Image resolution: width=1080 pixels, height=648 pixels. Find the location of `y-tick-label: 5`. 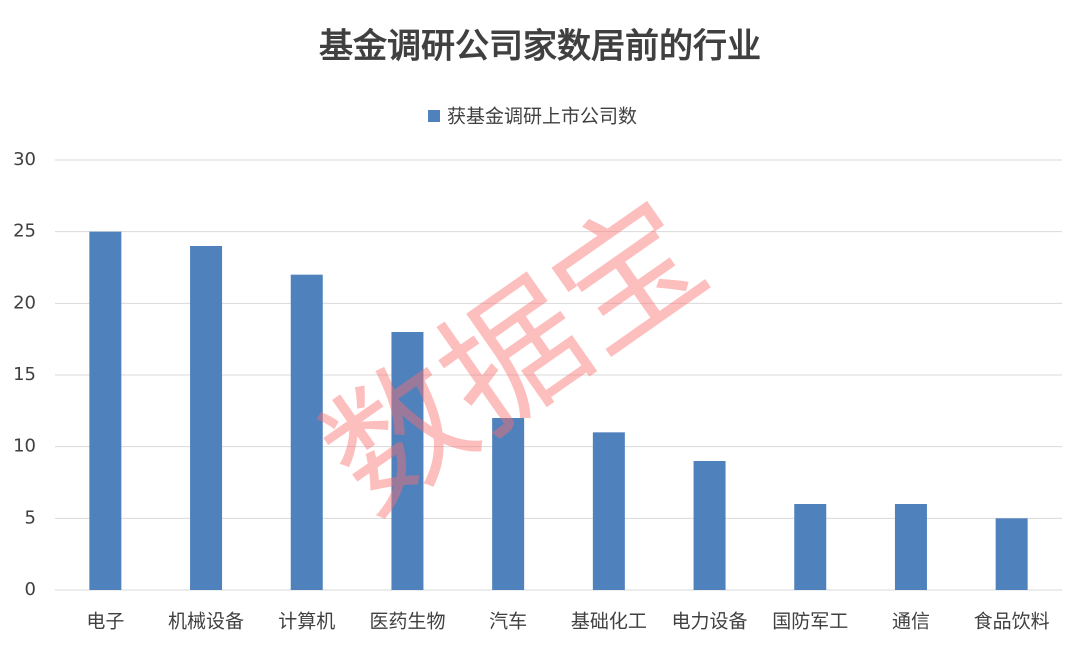

y-tick-label: 5 is located at coordinates (30, 517).